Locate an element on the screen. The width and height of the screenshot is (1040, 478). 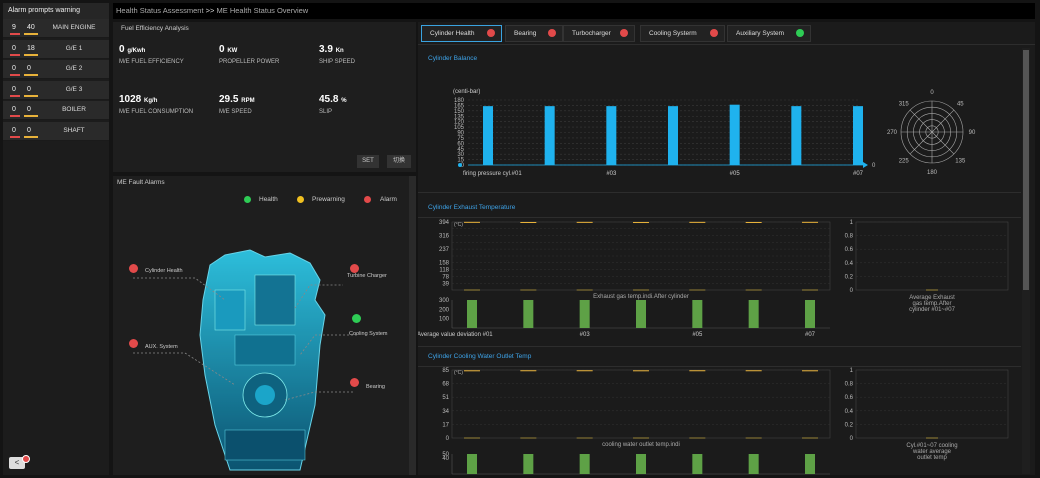
bearing-label: Bearing is located at coordinates (375, 387).